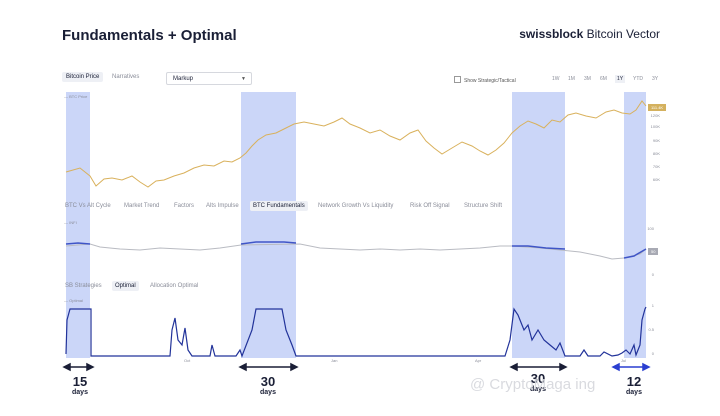 The image size is (720, 416). What do you see at coordinates (657, 107) in the screenshot?
I see `price-current-tag: 111.4K` at bounding box center [657, 107].